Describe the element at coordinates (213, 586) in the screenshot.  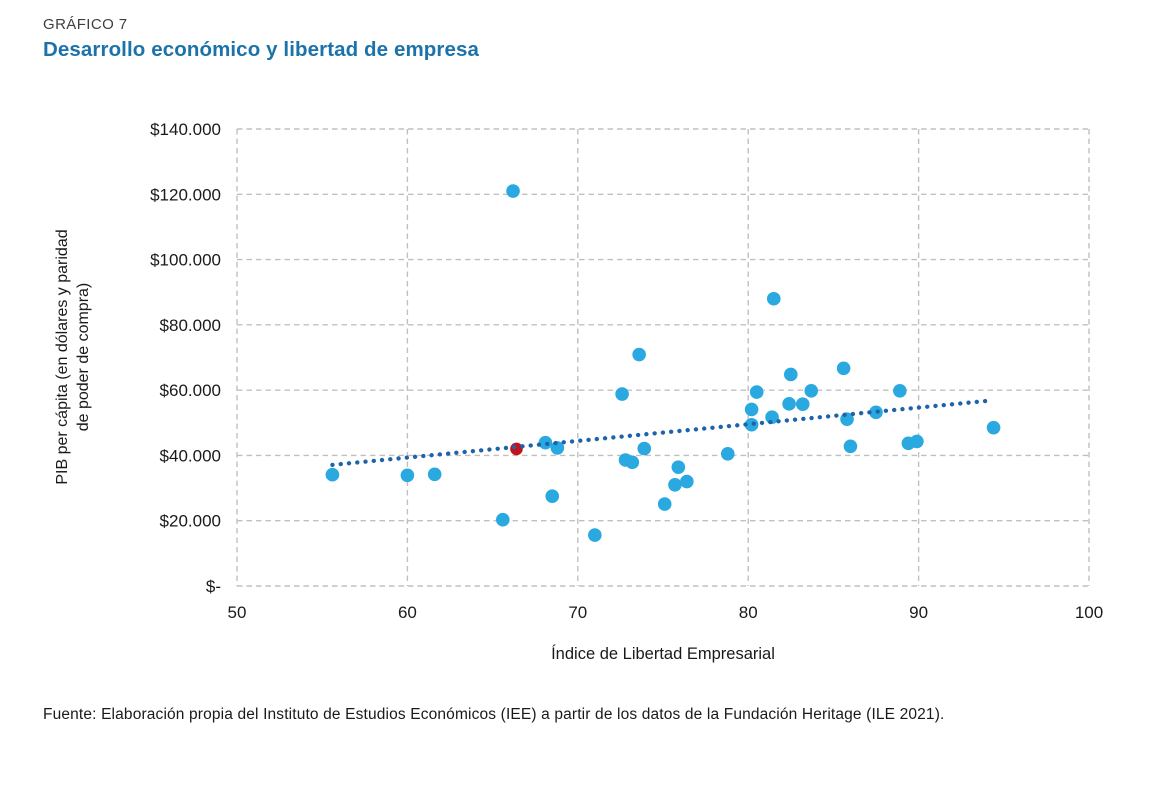
I see `y-tick-label: $-` at that location.